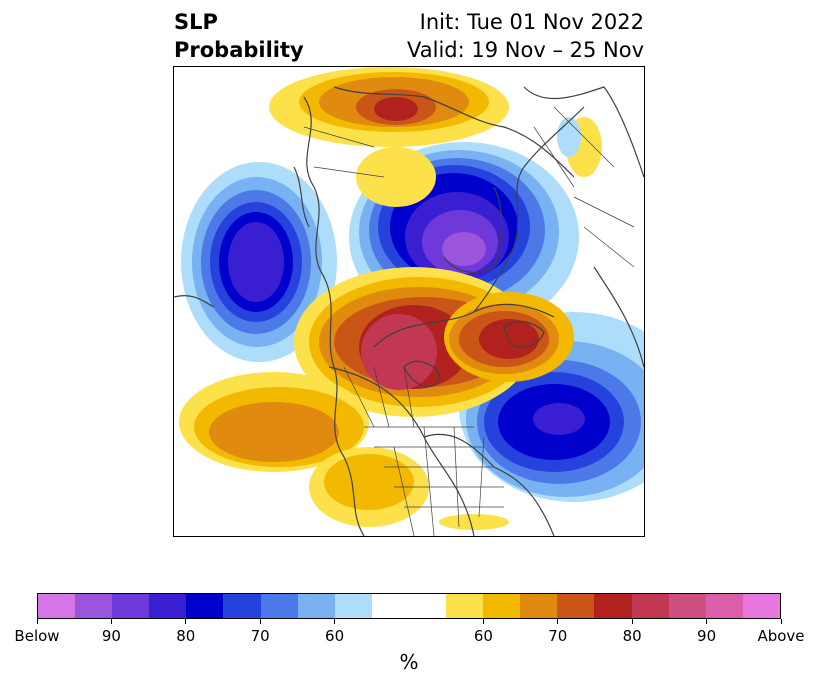 The height and width of the screenshot is (686, 819). What do you see at coordinates (239, 36) in the screenshot?
I see `chart-title: SLP Probability` at bounding box center [239, 36].